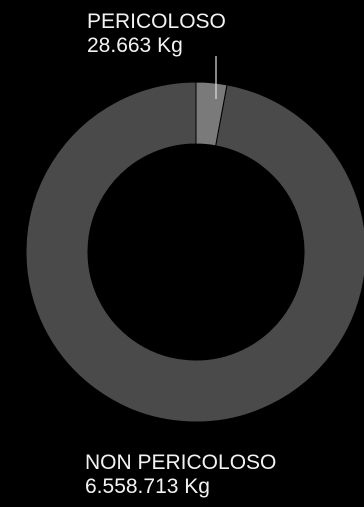  I want to click on pericoloso-name: PERICOLOSO, so click(156, 21).